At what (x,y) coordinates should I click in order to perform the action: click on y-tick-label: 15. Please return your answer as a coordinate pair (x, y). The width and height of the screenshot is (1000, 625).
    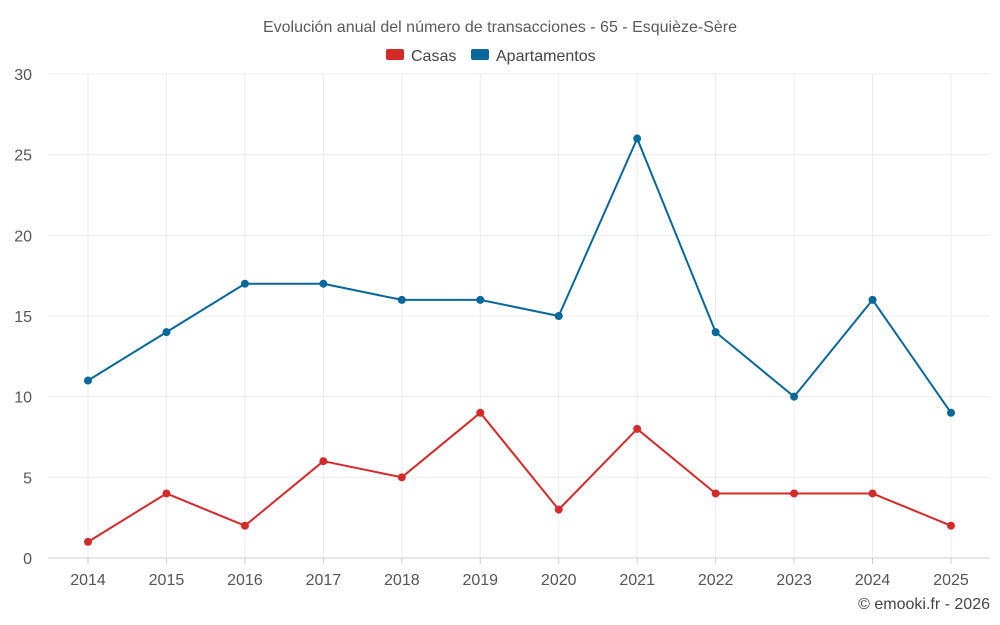
    Looking at the image, I should click on (23, 317).